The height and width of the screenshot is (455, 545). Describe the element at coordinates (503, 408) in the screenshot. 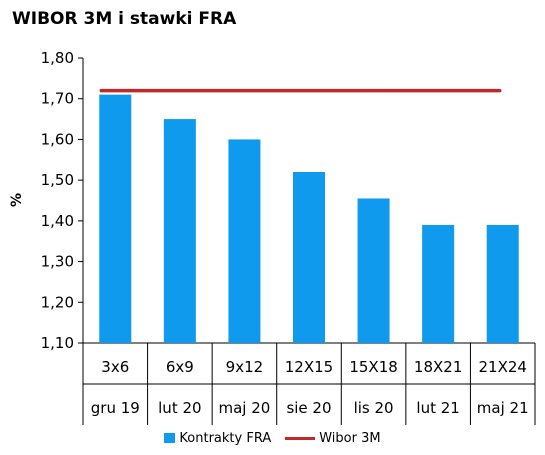

I see `x-tick-label-date: maj 21` at that location.